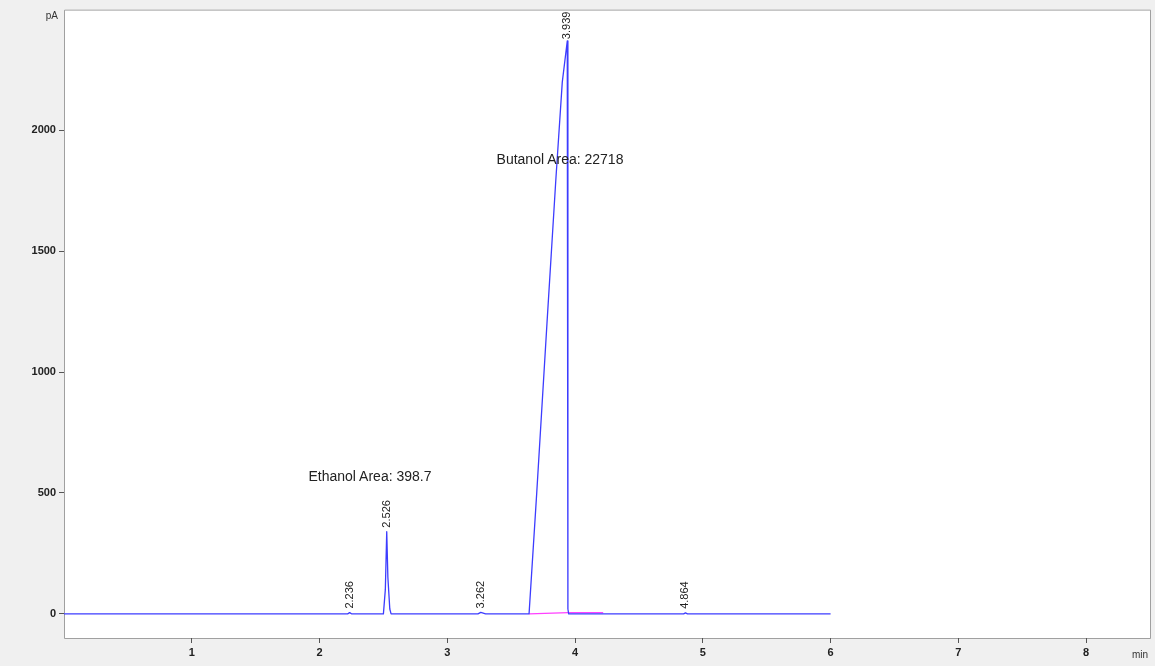 The height and width of the screenshot is (666, 1155). What do you see at coordinates (684, 595) in the screenshot?
I see `annotation: 4.864` at bounding box center [684, 595].